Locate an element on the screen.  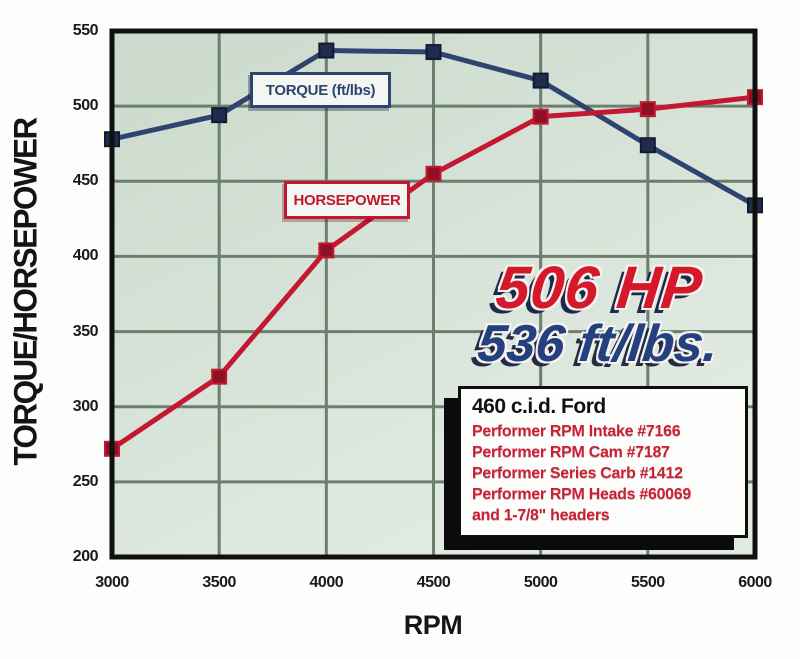
x-axis-title: RPM is located at coordinates (433, 625).